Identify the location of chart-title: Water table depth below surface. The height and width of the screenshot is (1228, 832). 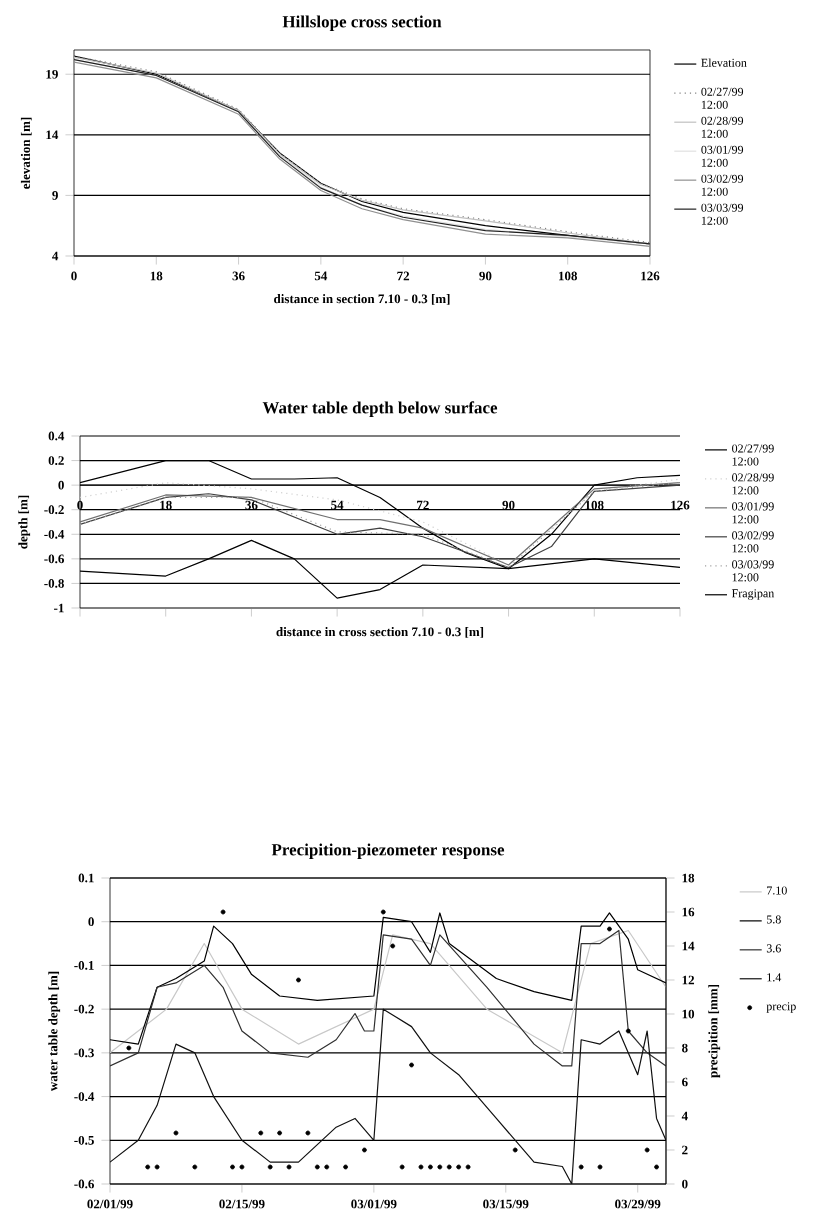
(380, 409).